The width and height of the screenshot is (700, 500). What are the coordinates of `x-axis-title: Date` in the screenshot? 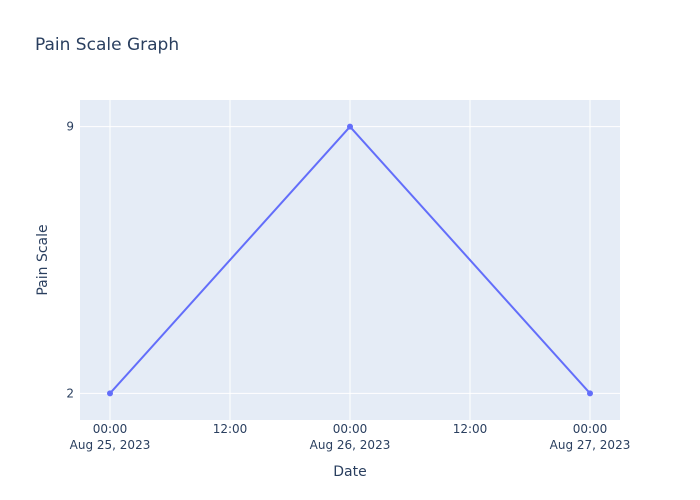 It's located at (349, 472).